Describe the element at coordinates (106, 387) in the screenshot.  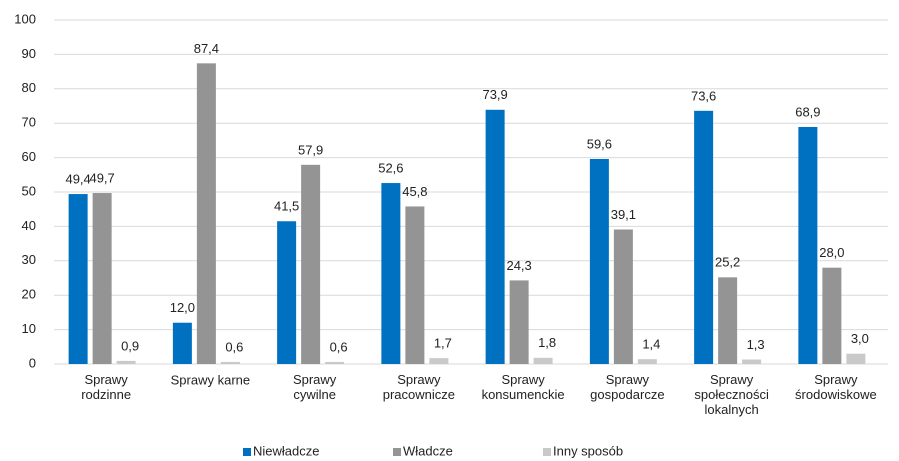
I see `x-tick-label: Sprawy rodzinne` at that location.